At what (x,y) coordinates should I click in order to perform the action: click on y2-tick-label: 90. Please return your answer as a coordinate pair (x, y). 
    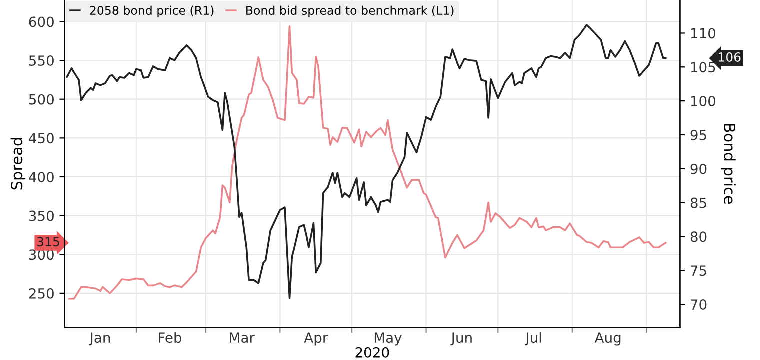
    Looking at the image, I should click on (698, 169).